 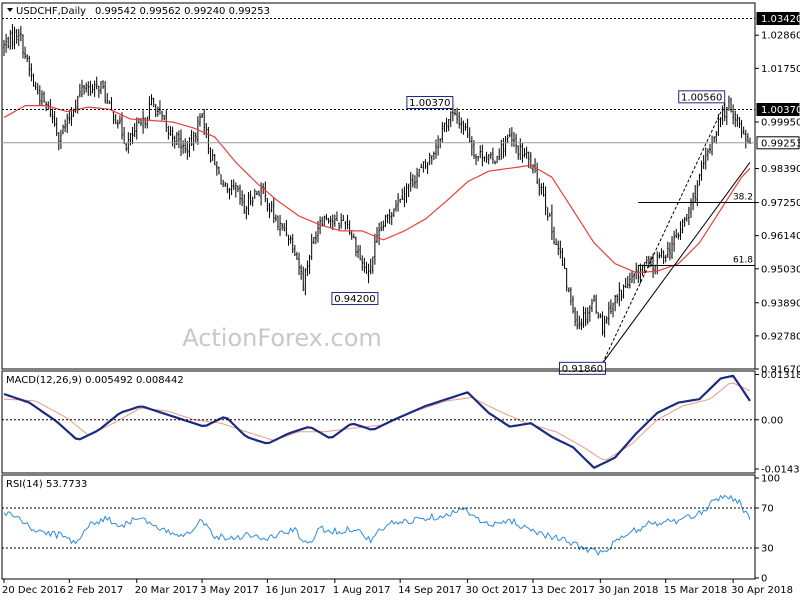 I want to click on price-annotation-label: 1.00370, so click(x=429, y=103).